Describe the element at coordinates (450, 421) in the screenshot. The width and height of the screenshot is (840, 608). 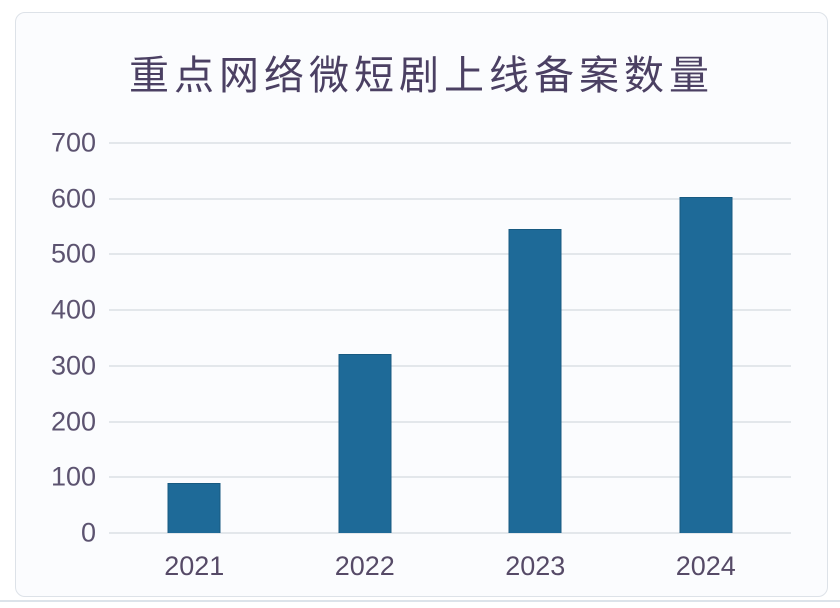
I see `gridline-y200` at that location.